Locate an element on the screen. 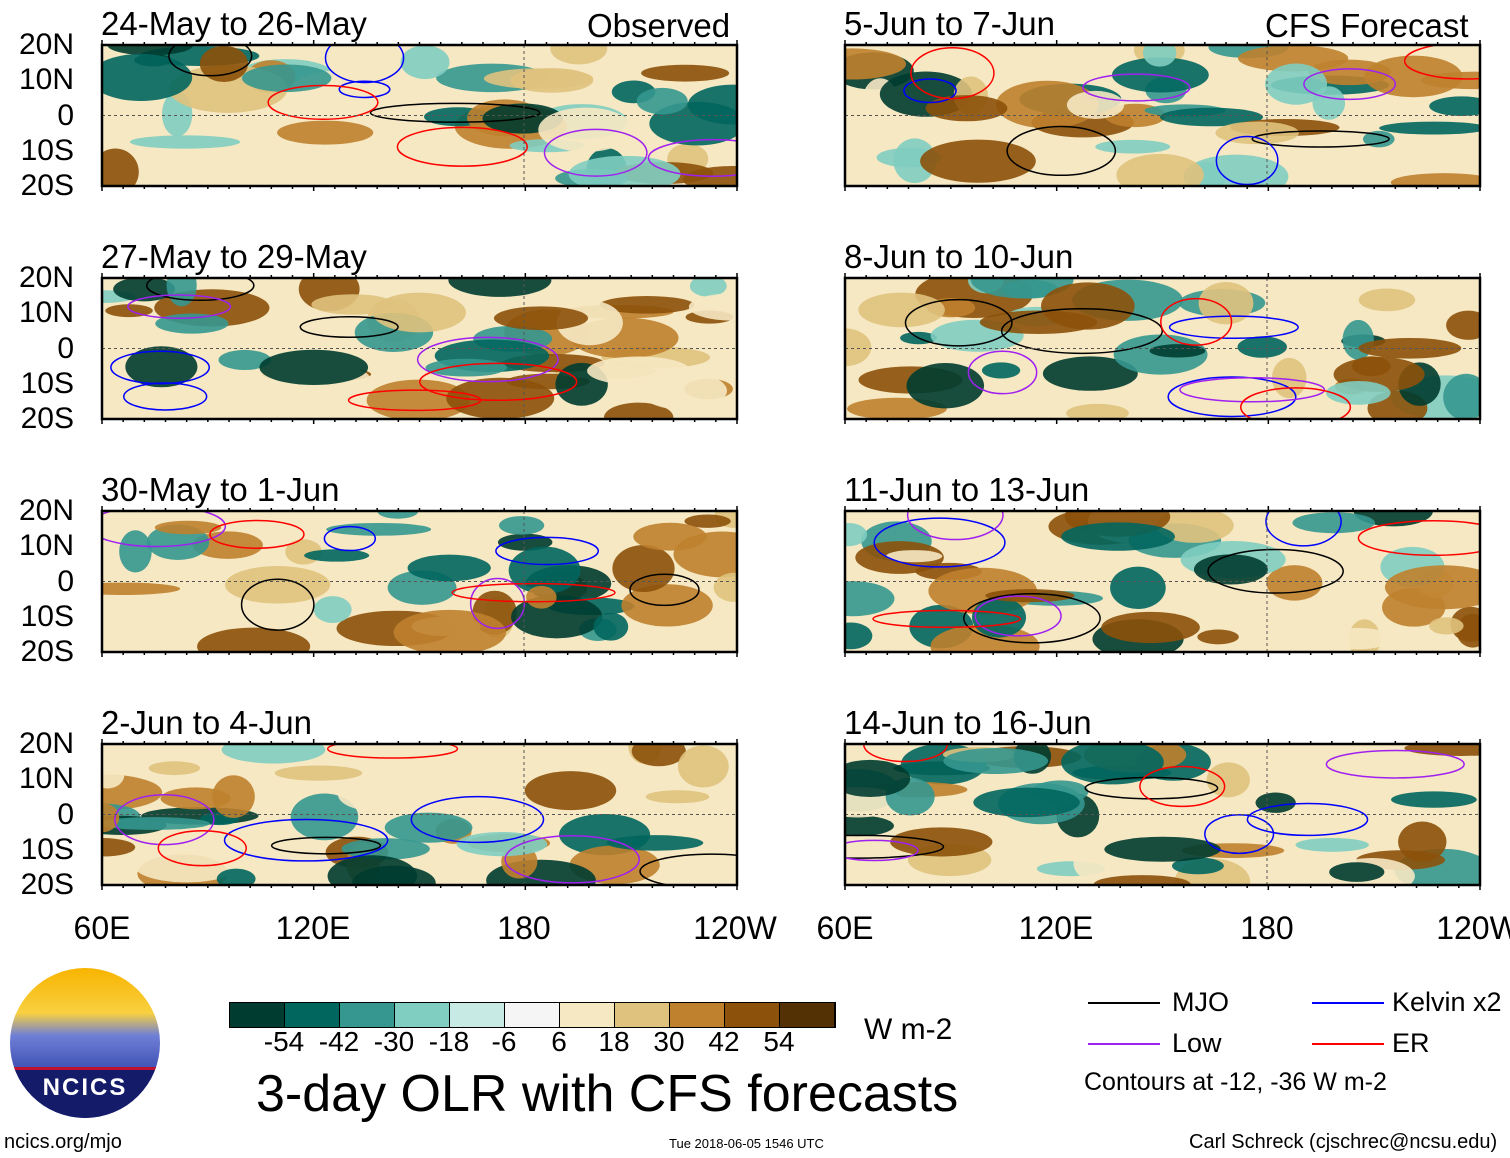 The width and height of the screenshot is (1510, 1158). colorbar-tick: -42 is located at coordinates (339, 1041).